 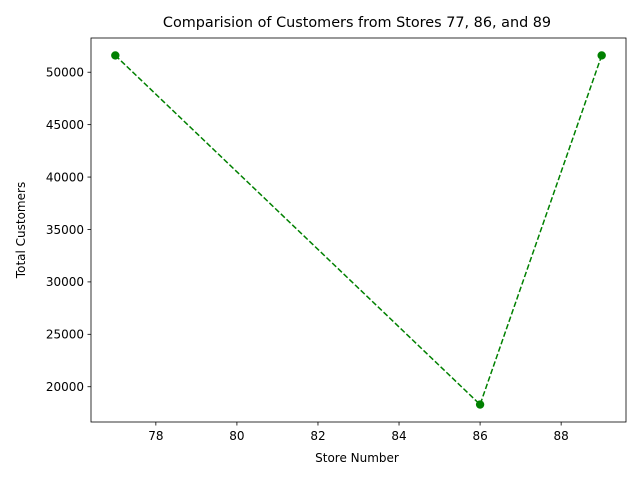 What do you see at coordinates (236, 436) in the screenshot?
I see `x-tick-label: 80` at bounding box center [236, 436].